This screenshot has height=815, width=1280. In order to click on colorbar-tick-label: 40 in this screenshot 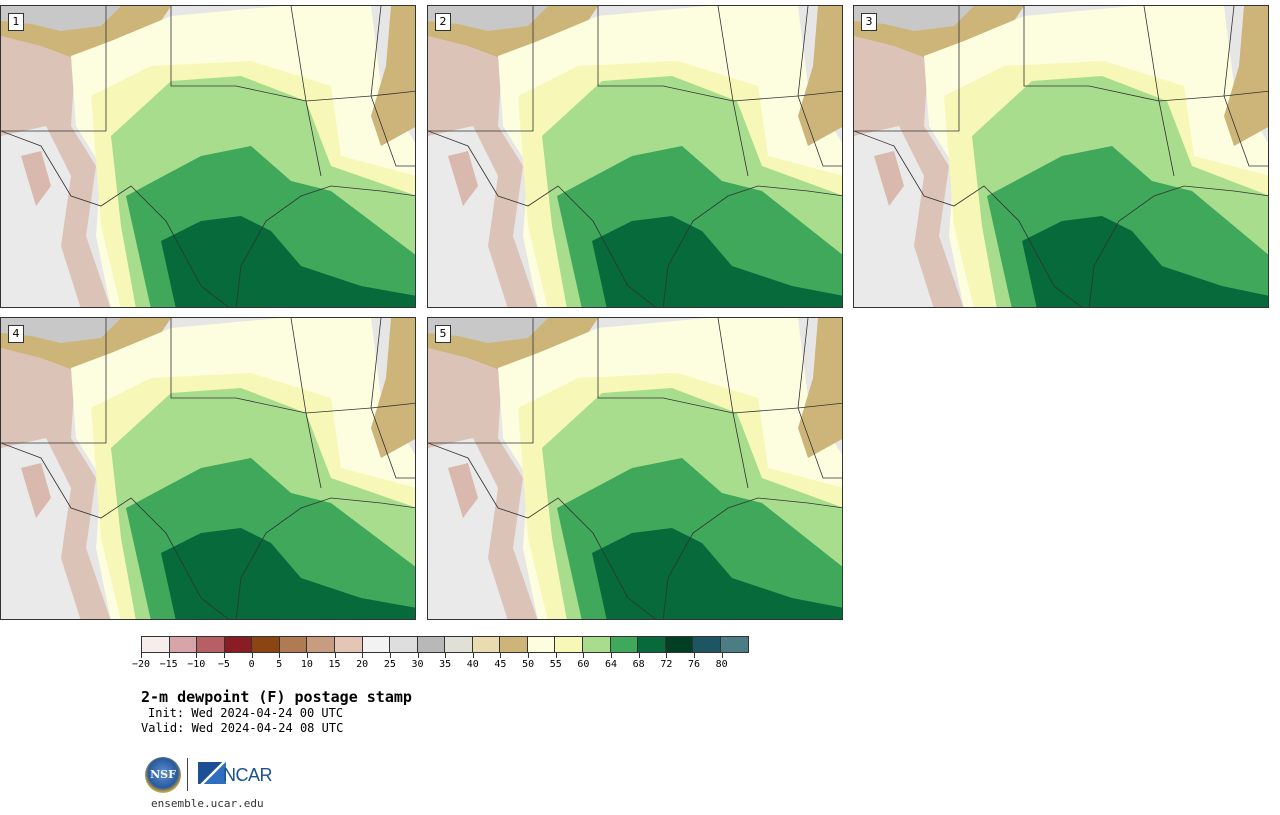, I will do `click(472, 664)`.